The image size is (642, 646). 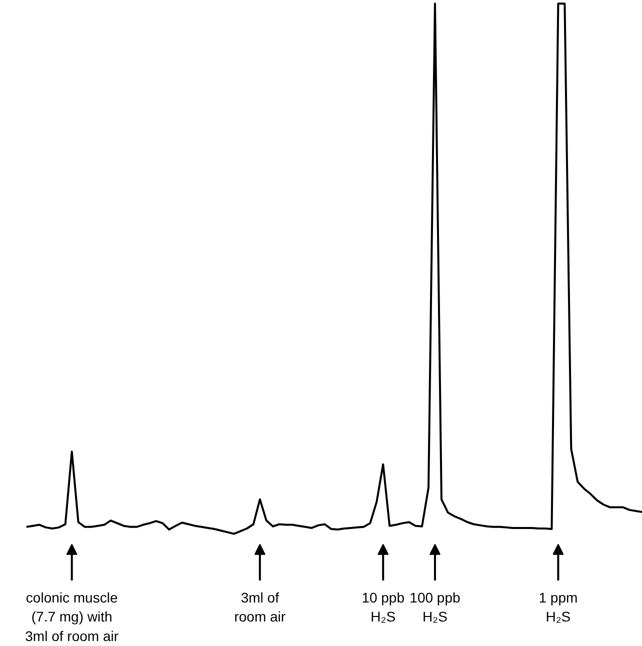 I want to click on x-tick-label: 100 ppb H₂S, so click(x=435, y=607).